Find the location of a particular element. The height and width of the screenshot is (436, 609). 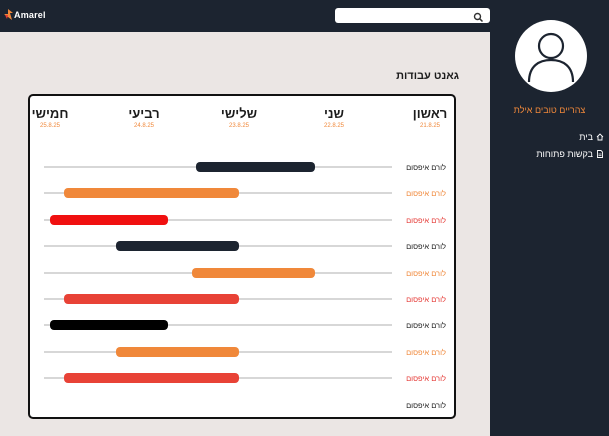

sidebar-item-home: בית is located at coordinates (570, 136).